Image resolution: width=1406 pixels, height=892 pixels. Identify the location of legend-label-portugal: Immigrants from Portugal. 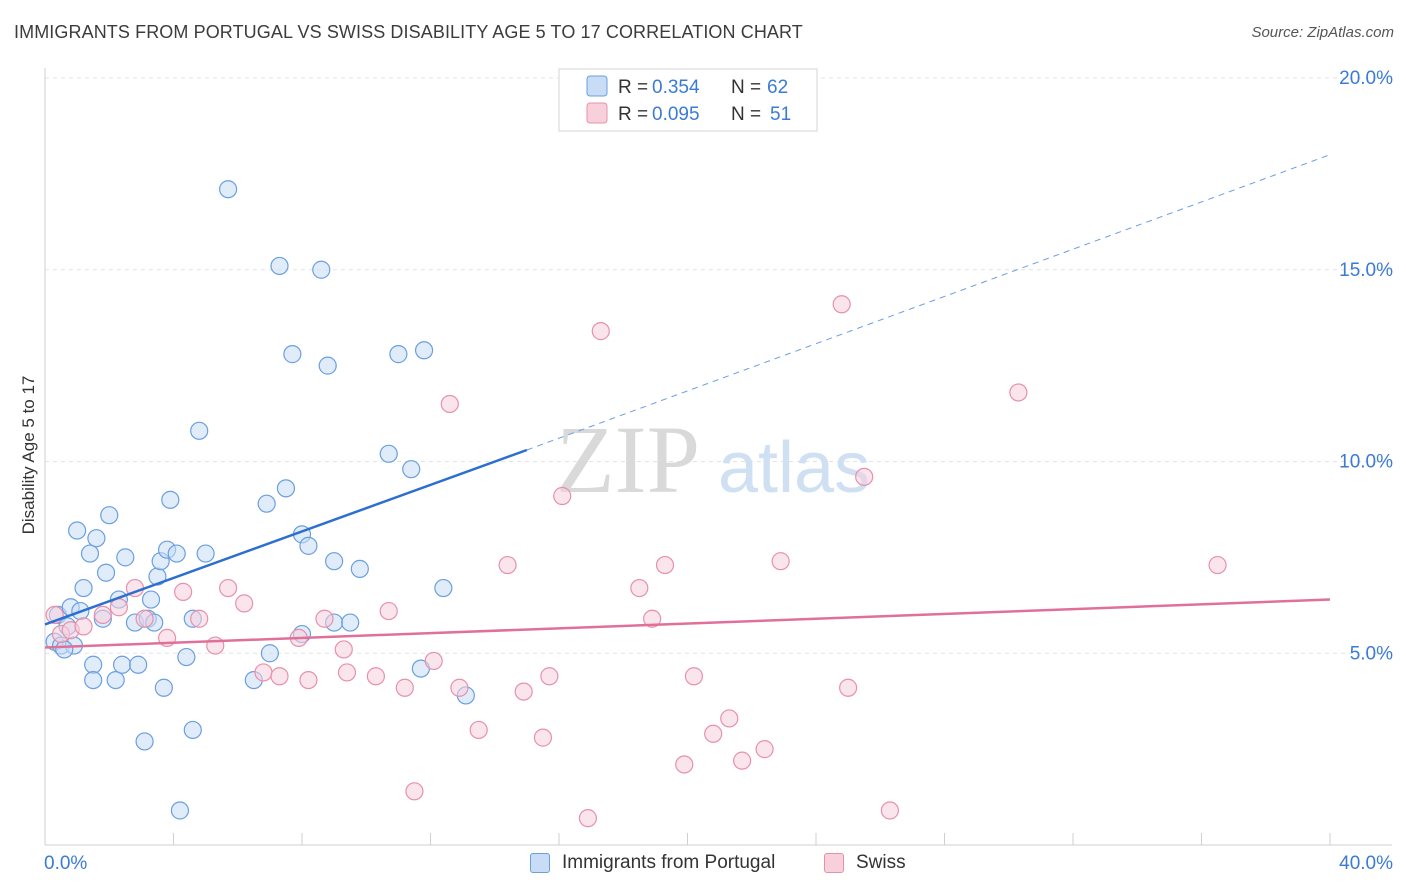
(669, 862).